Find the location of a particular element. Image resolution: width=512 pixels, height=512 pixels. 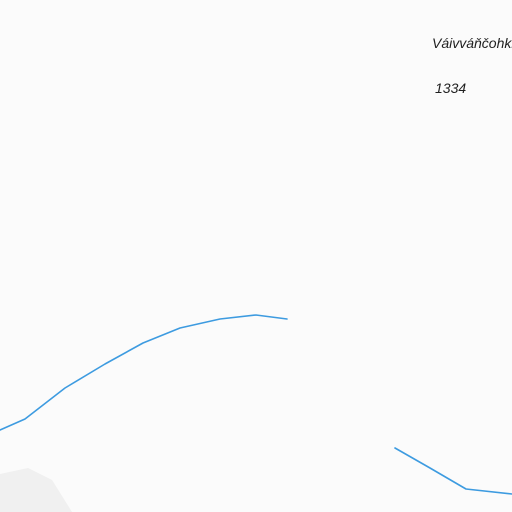

shaded-terrain-area is located at coordinates (36, 490).